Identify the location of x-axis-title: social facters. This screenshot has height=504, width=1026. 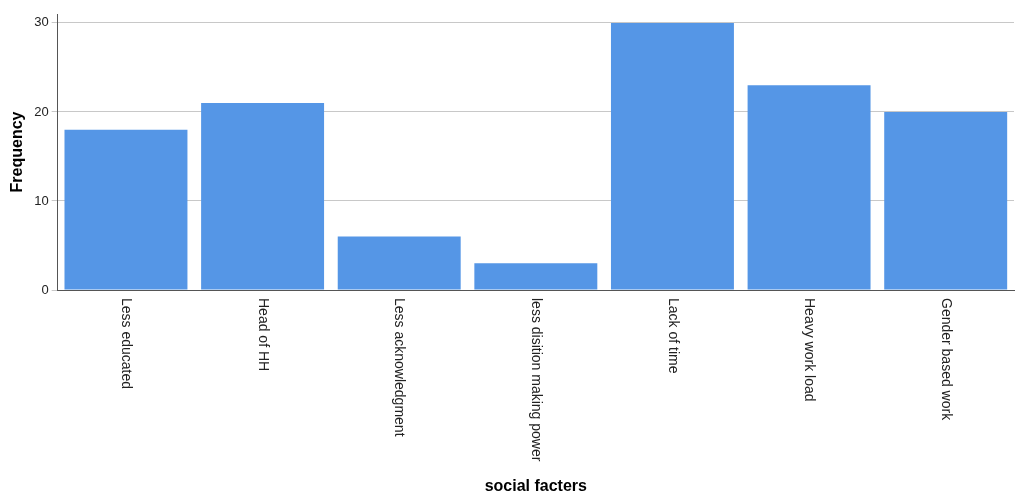
(536, 485).